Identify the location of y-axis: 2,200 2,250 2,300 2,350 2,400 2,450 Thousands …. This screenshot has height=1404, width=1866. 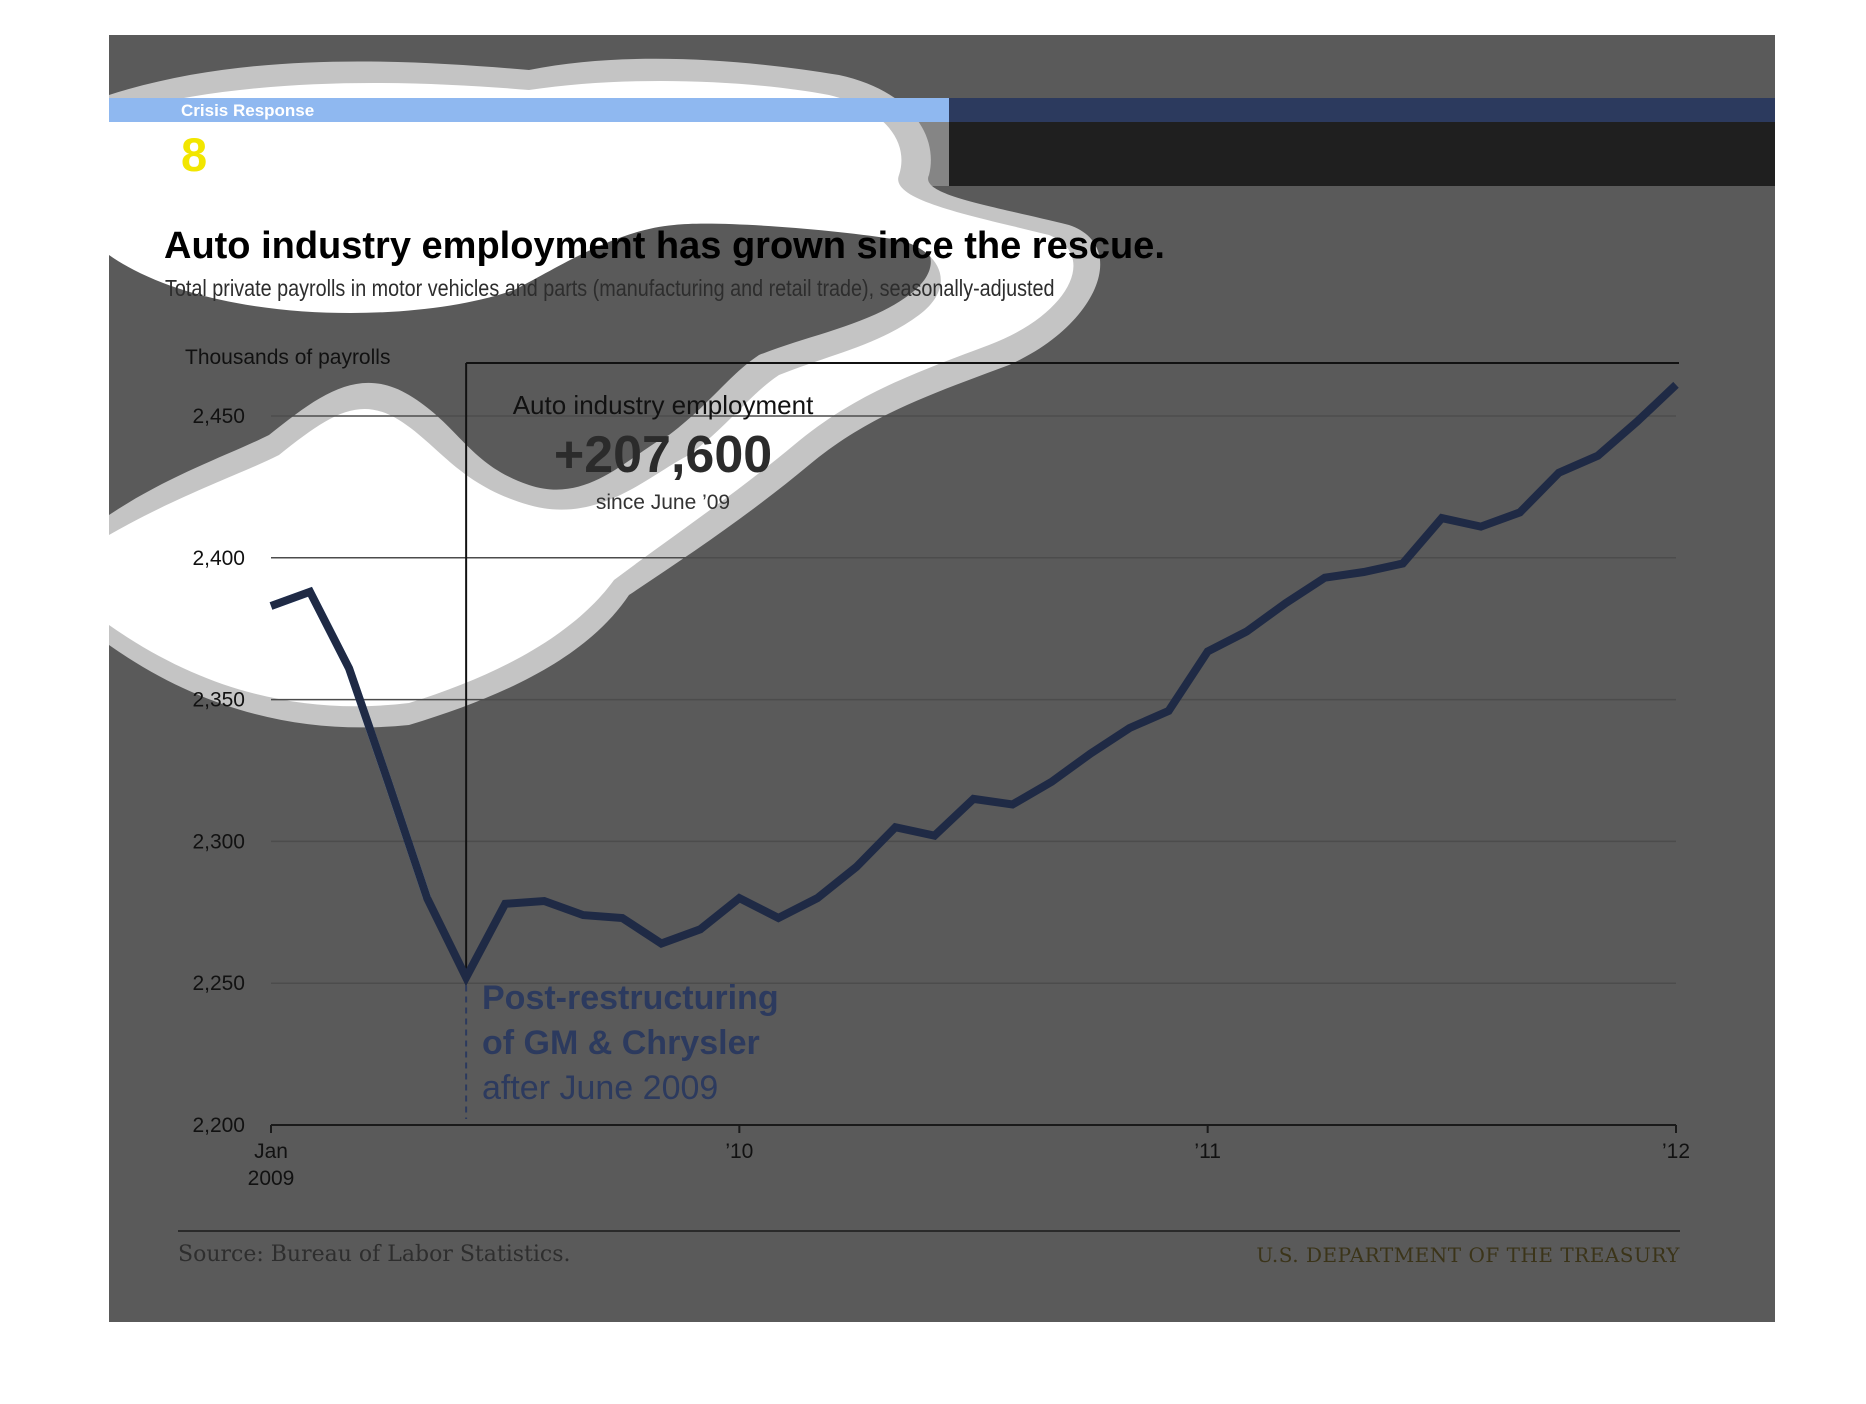
(287, 741).